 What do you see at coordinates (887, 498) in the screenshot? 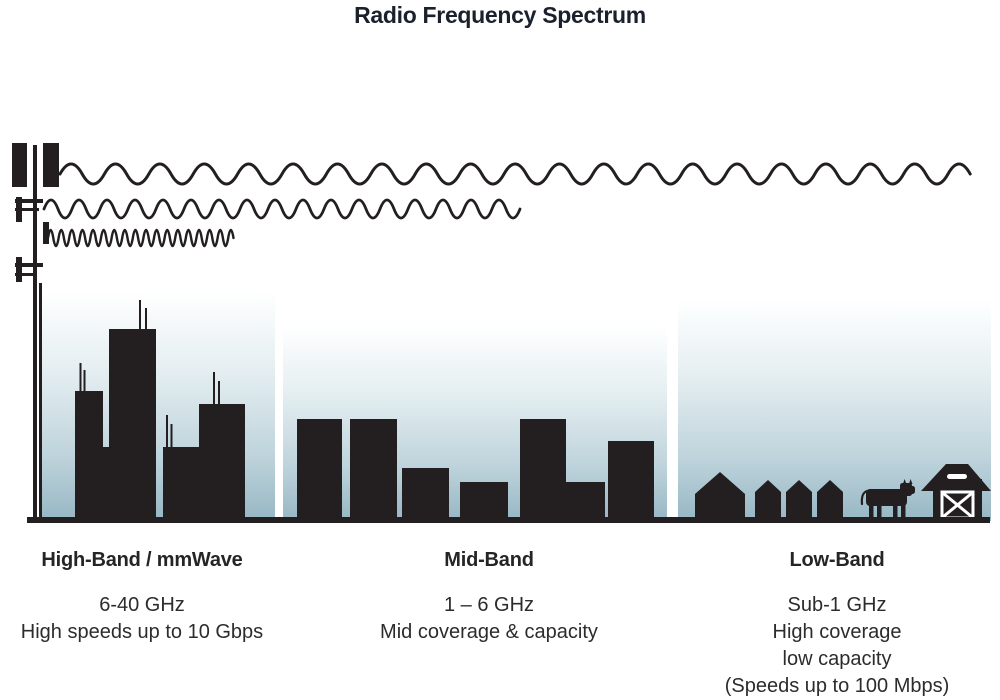
I see `cow-icon` at bounding box center [887, 498].